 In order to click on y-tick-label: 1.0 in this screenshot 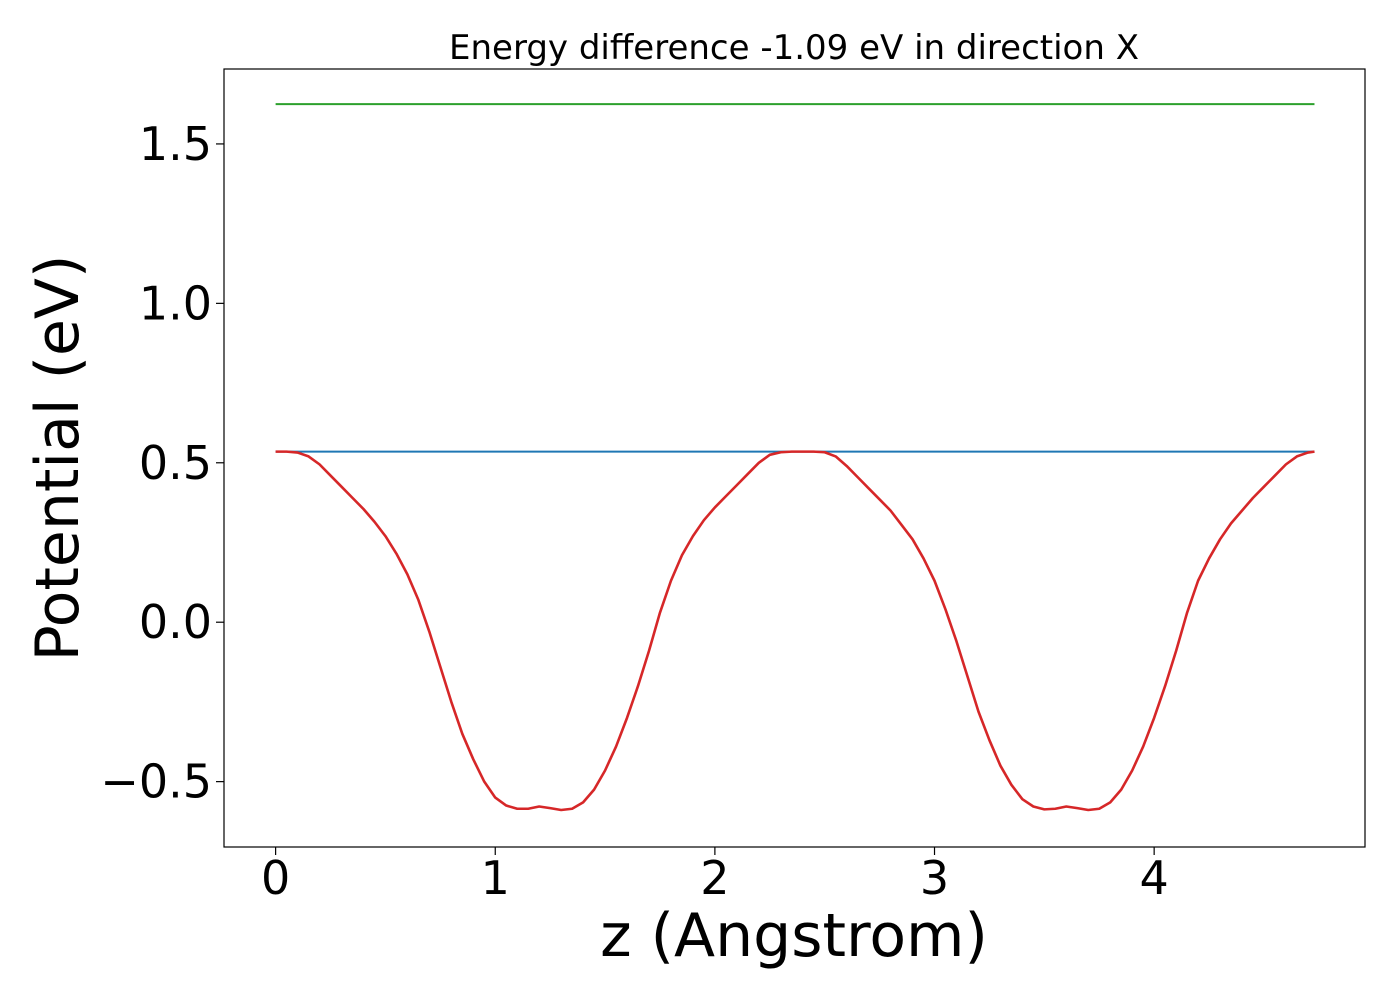, I will do `click(175, 303)`.